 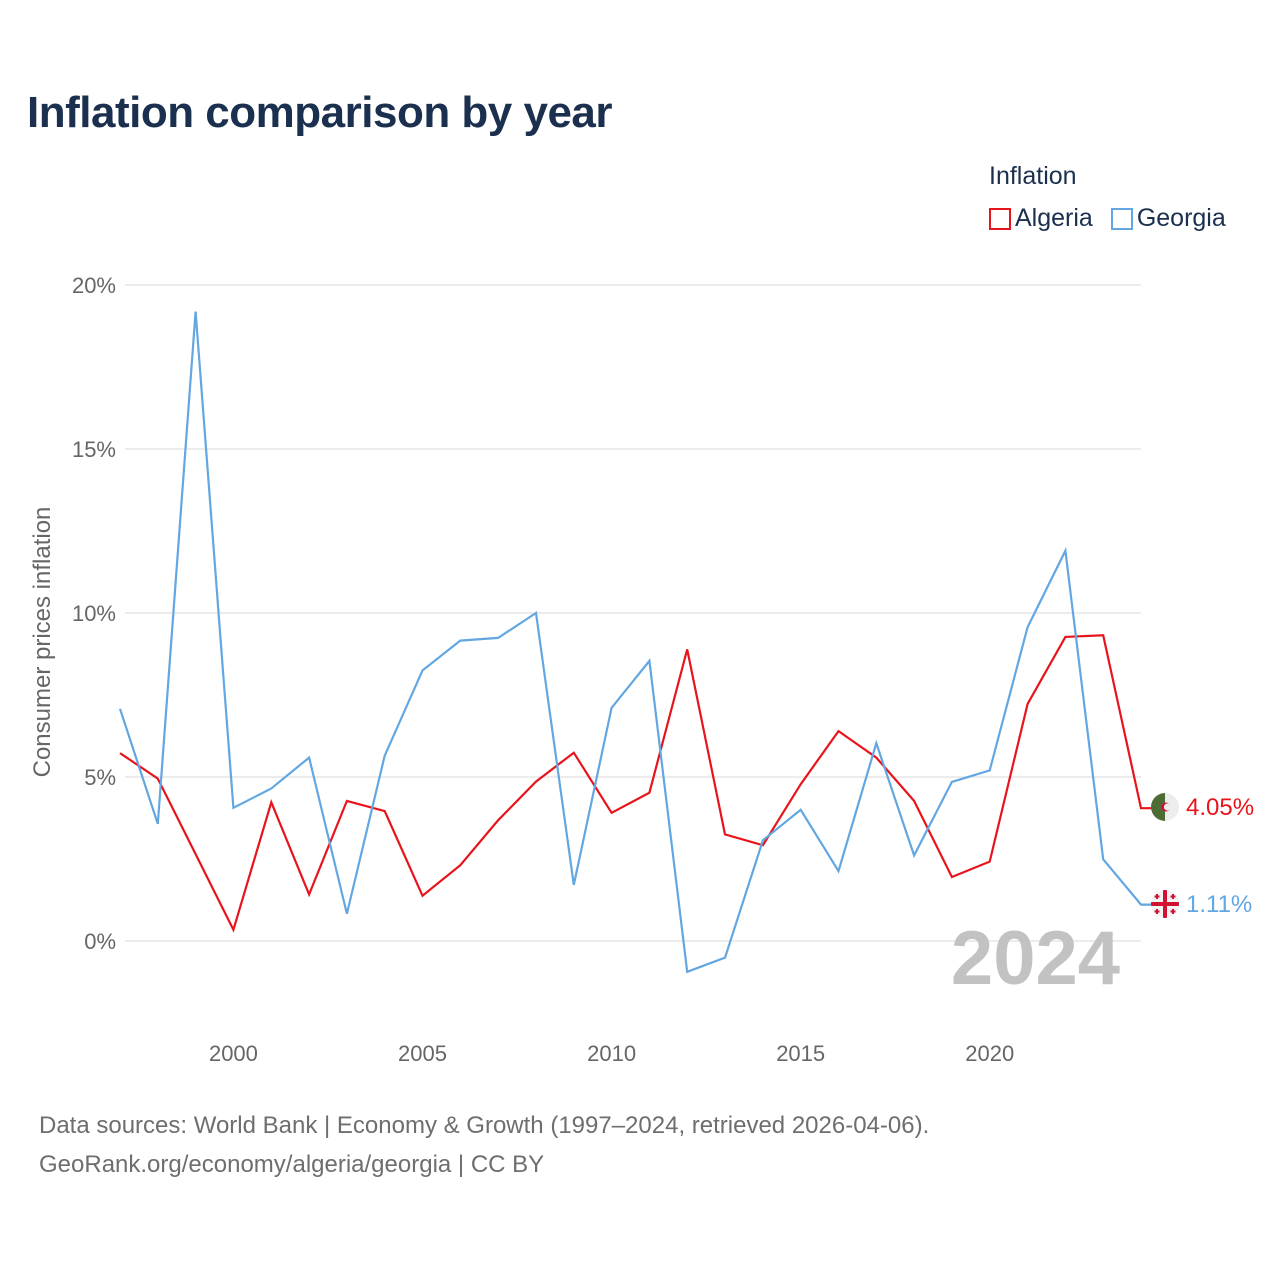 What do you see at coordinates (1181, 218) in the screenshot?
I see `legend-label-georgia: Georgia` at bounding box center [1181, 218].